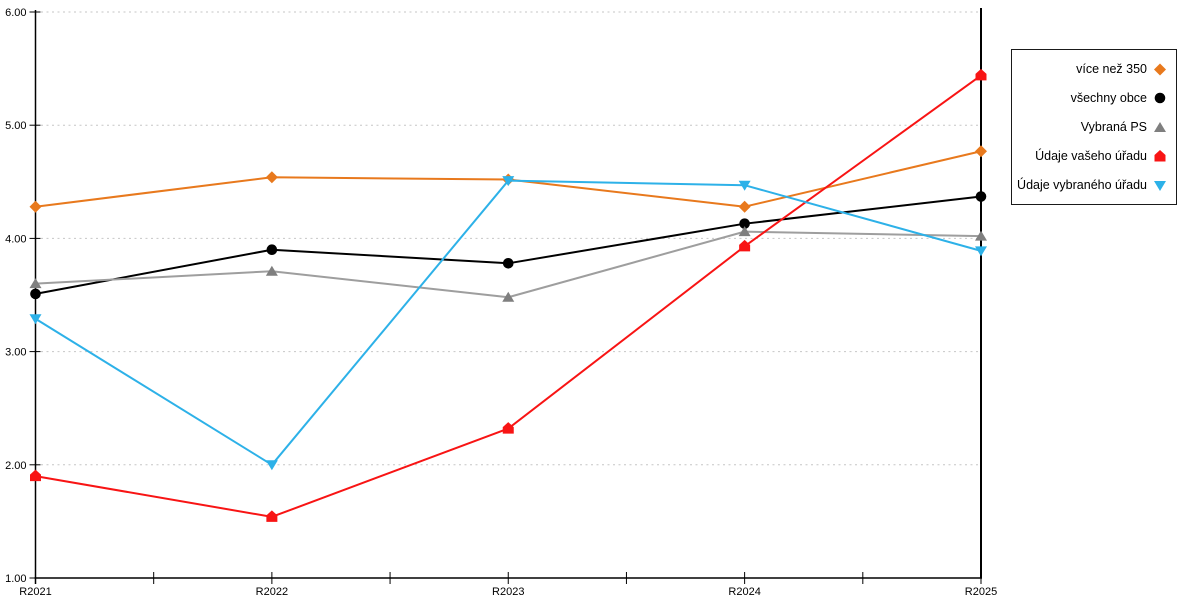 This screenshot has height=600, width=1200. I want to click on svg-text: 2.00, so click(15, 466).